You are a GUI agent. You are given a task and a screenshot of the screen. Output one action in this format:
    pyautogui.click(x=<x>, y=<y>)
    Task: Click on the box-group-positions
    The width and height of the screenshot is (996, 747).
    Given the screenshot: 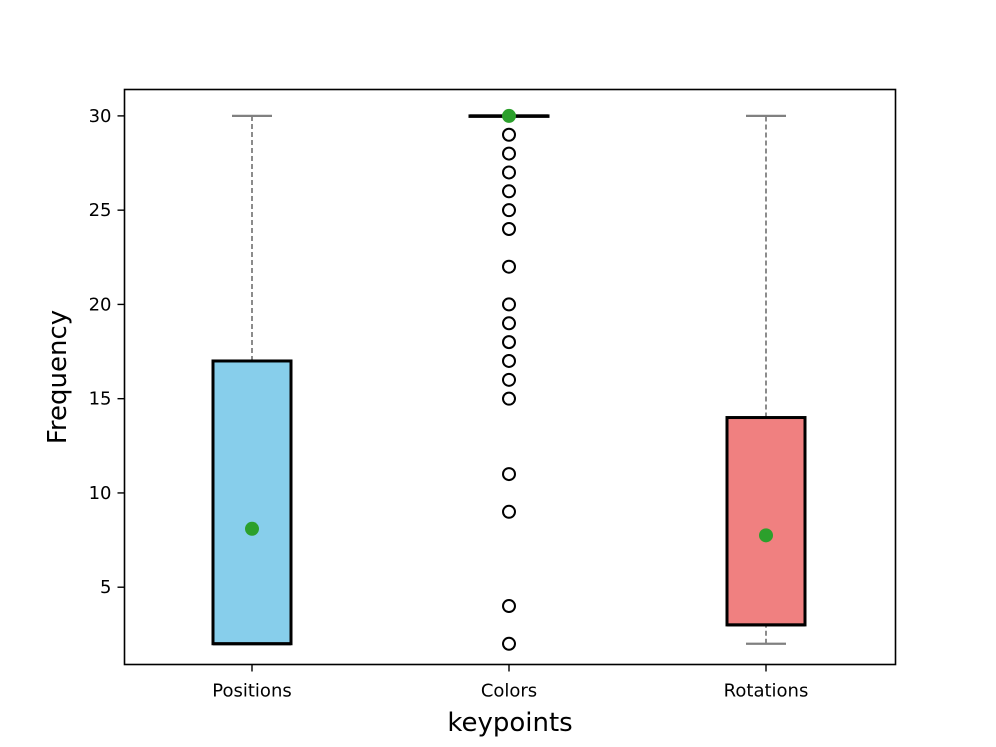 What is the action you would take?
    pyautogui.click(x=252, y=380)
    